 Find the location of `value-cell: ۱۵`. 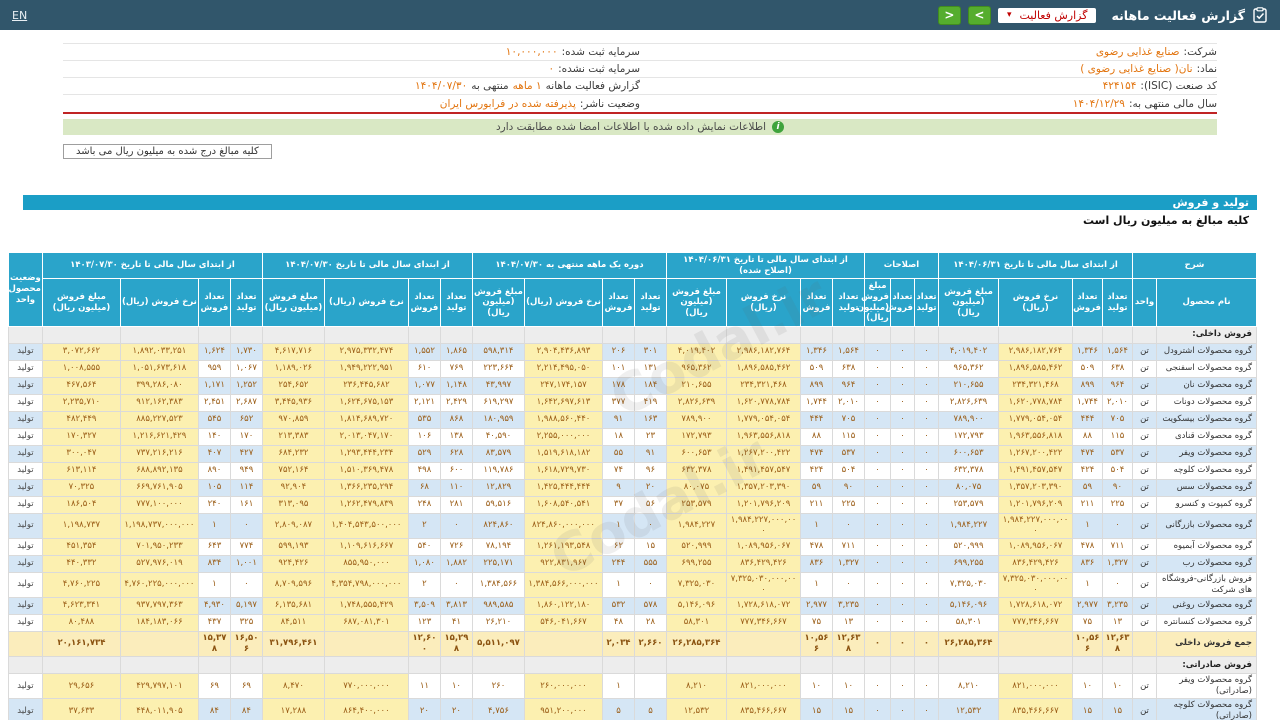

value-cell: ۱۵ is located at coordinates (848, 709).